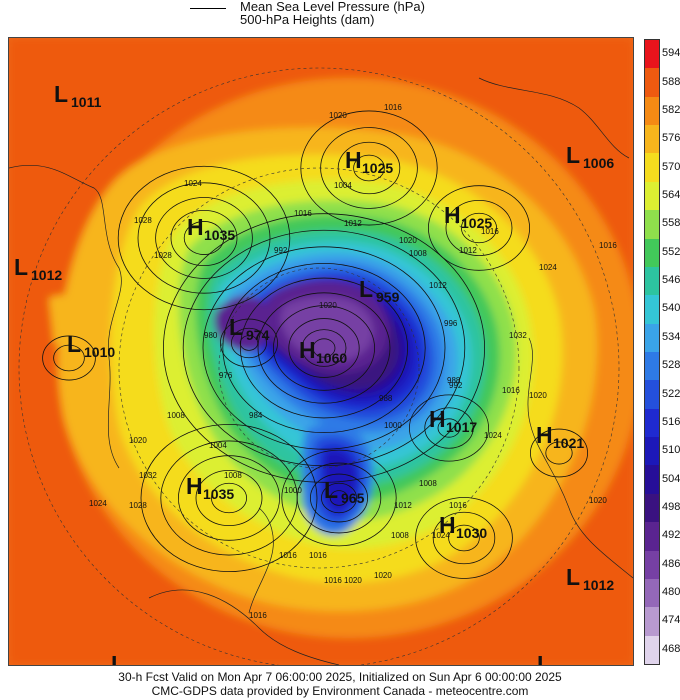 Image resolution: width=680 pixels, height=700 pixels. I want to click on isobar-label: 984, so click(256, 415).